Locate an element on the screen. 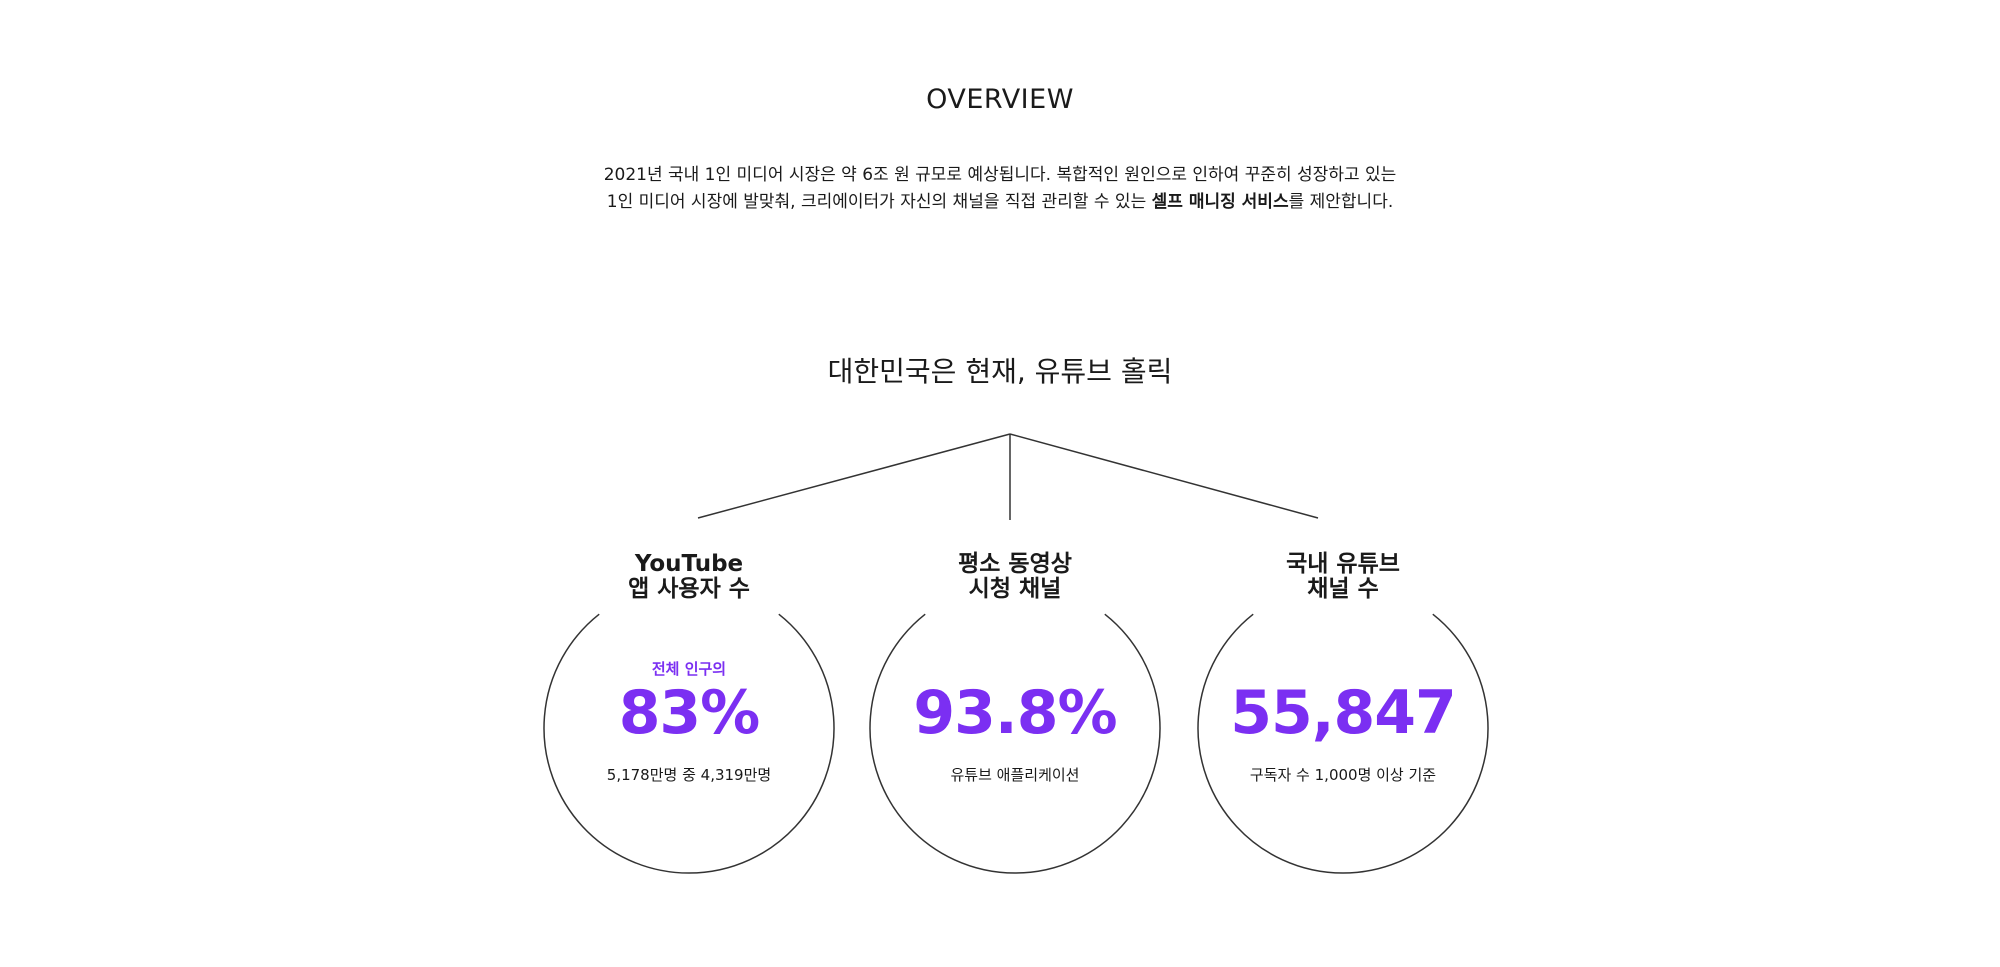  headline: 대한민국은 현재, 유튜브 홀릭 is located at coordinates (1000, 371).